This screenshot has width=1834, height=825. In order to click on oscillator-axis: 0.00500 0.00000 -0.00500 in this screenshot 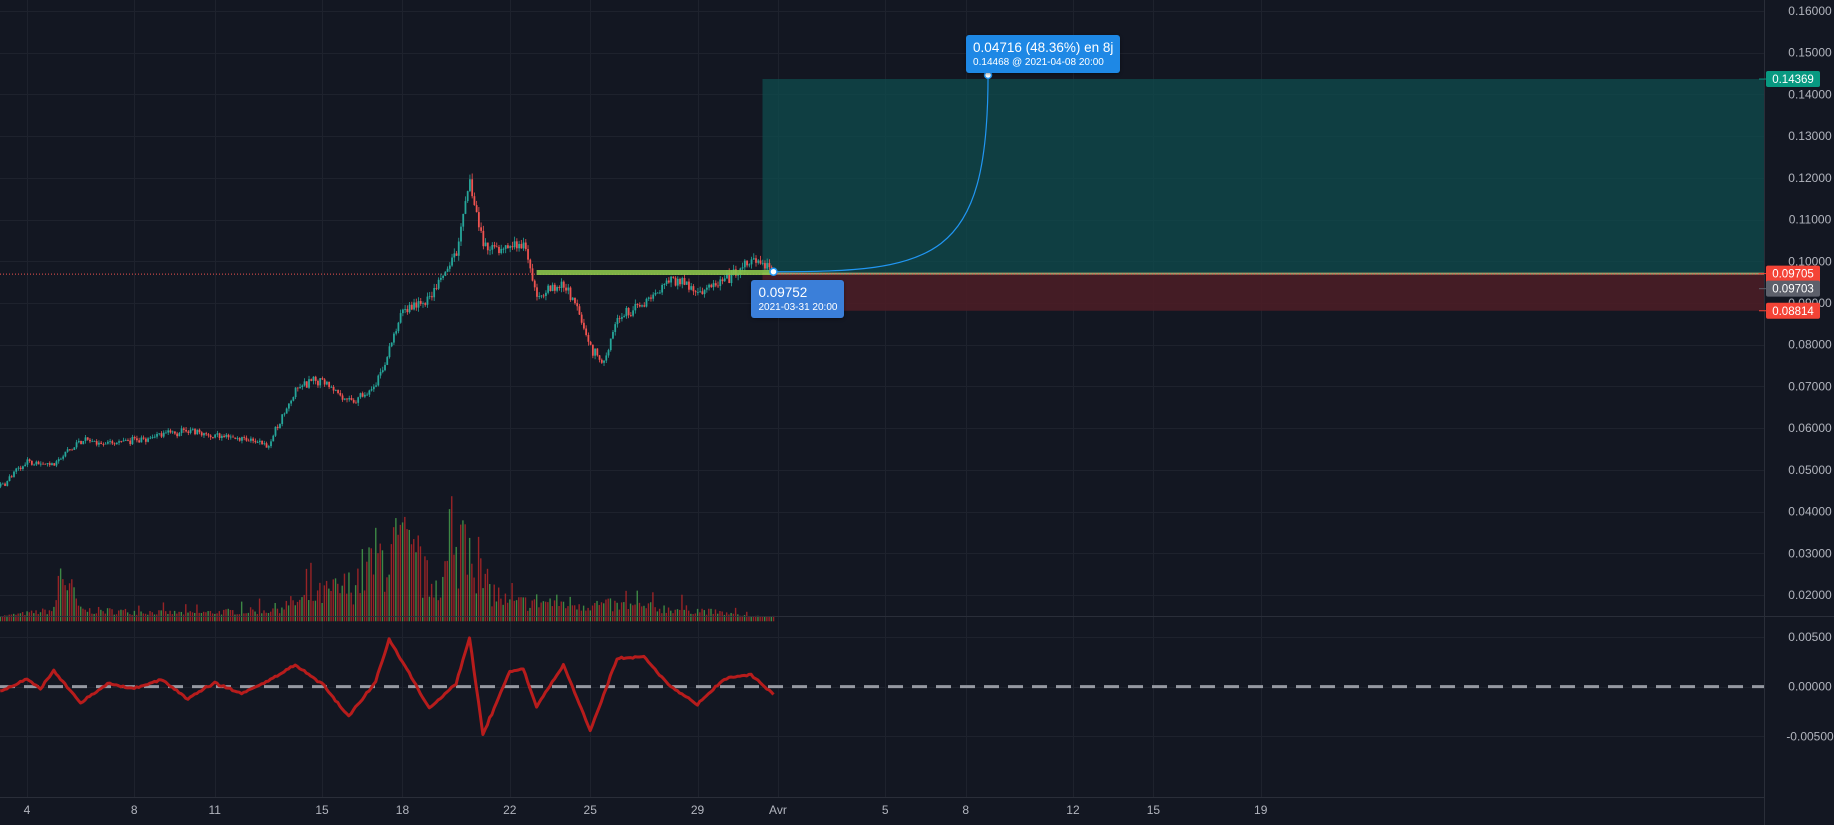, I will do `click(1810, 686)`.